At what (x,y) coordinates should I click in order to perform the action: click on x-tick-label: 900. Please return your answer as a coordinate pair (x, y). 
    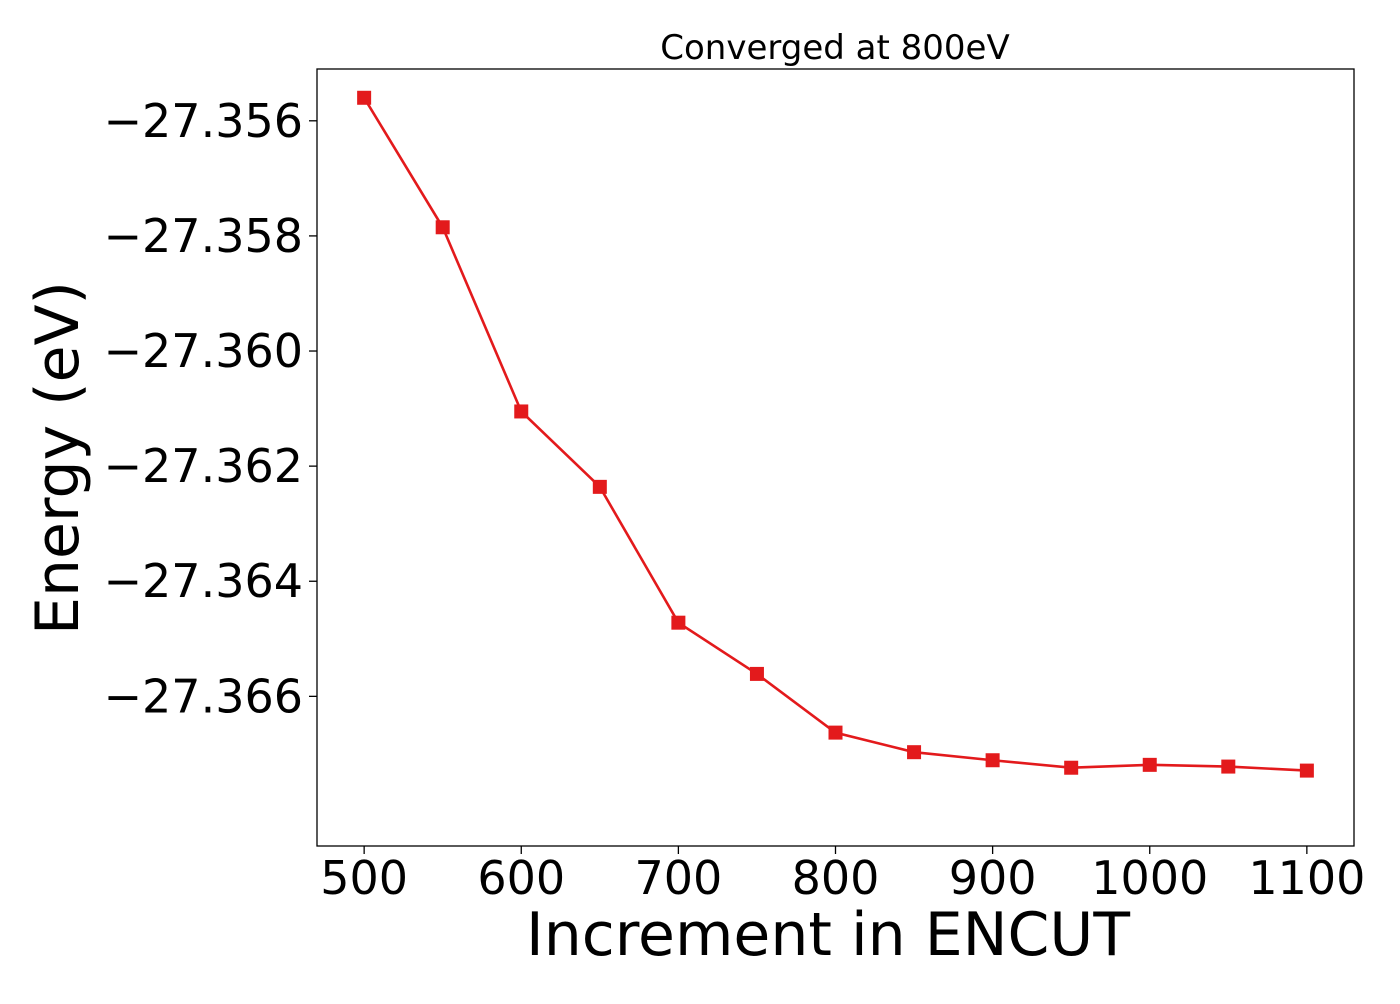
    Looking at the image, I should click on (993, 878).